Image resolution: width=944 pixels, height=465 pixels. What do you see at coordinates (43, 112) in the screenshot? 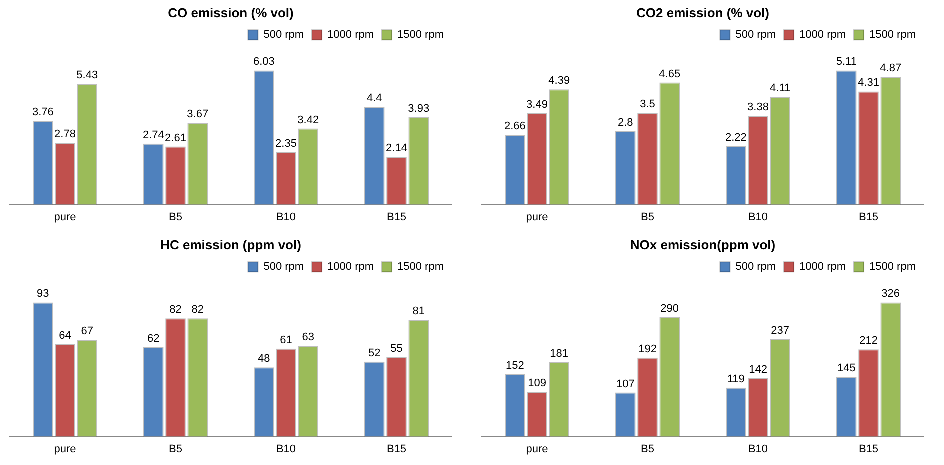
I see `data-label: 3.76` at bounding box center [43, 112].